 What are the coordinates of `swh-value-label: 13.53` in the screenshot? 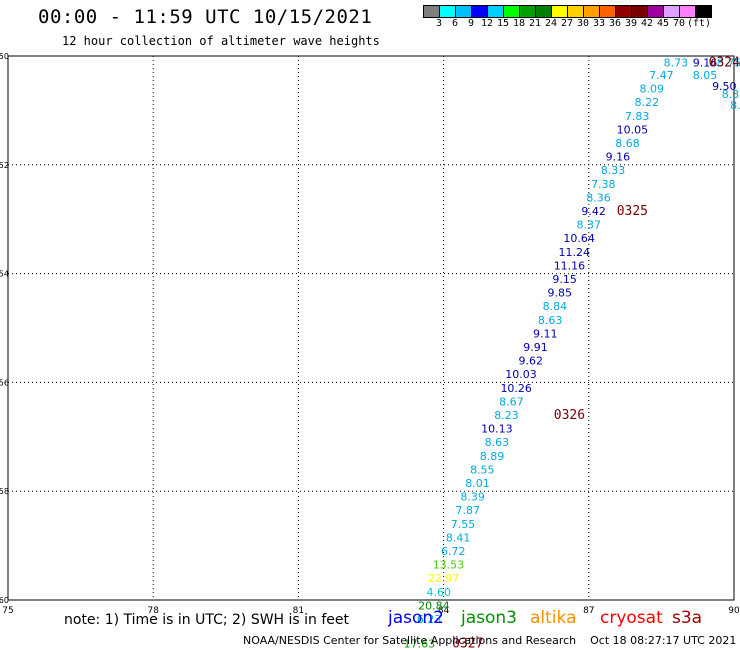 It's located at (449, 565).